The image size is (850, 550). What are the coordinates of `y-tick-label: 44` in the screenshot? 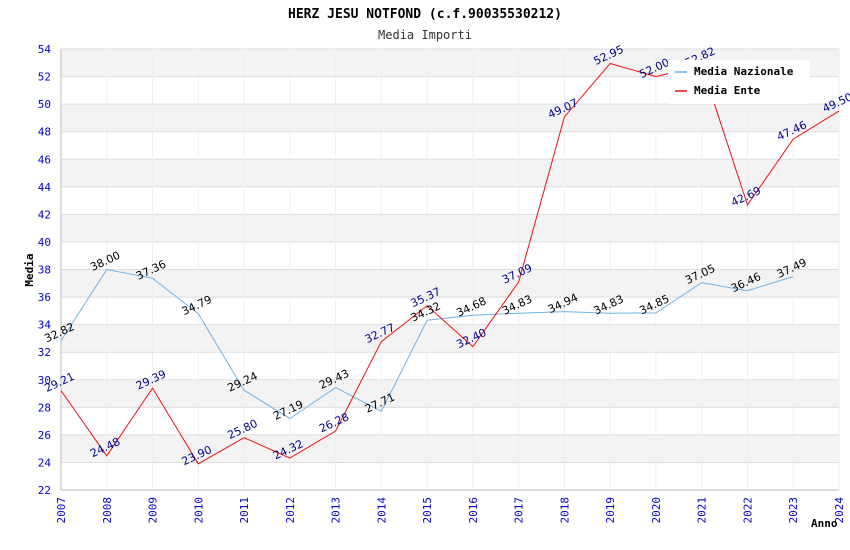 It's located at (45, 187).